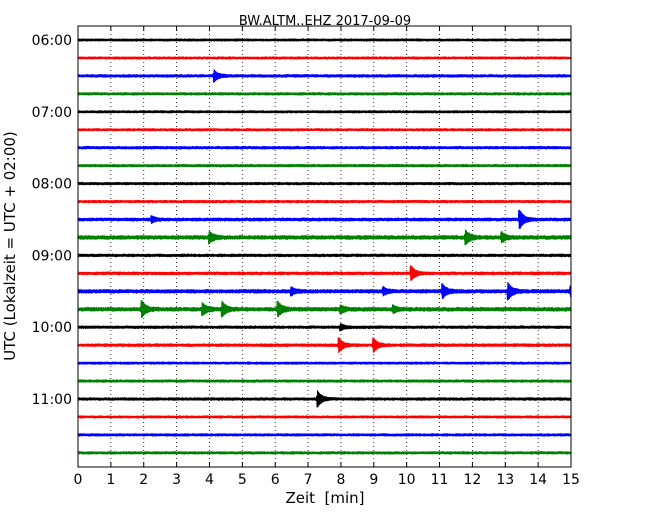 The height and width of the screenshot is (520, 650). What do you see at coordinates (440, 480) in the screenshot?
I see `x-tick-label: 11` at bounding box center [440, 480].